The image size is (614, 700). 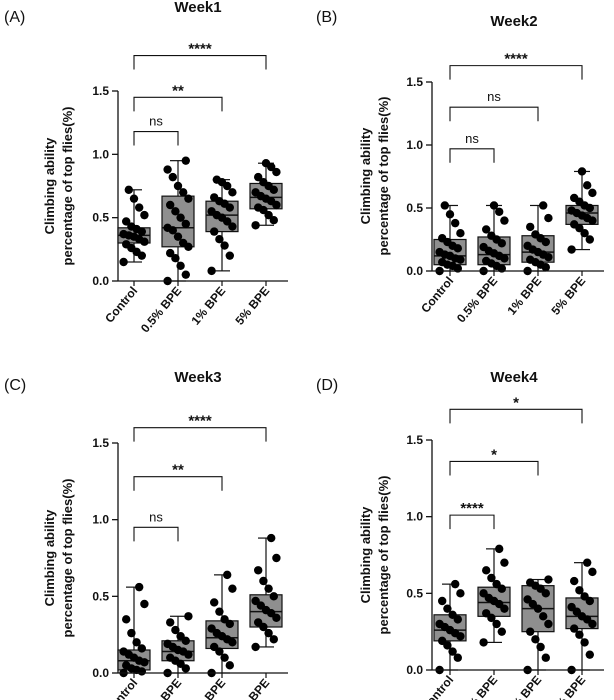 I want to click on y-axis-label-line2: percentage of top flies(%), so click(x=67, y=186).